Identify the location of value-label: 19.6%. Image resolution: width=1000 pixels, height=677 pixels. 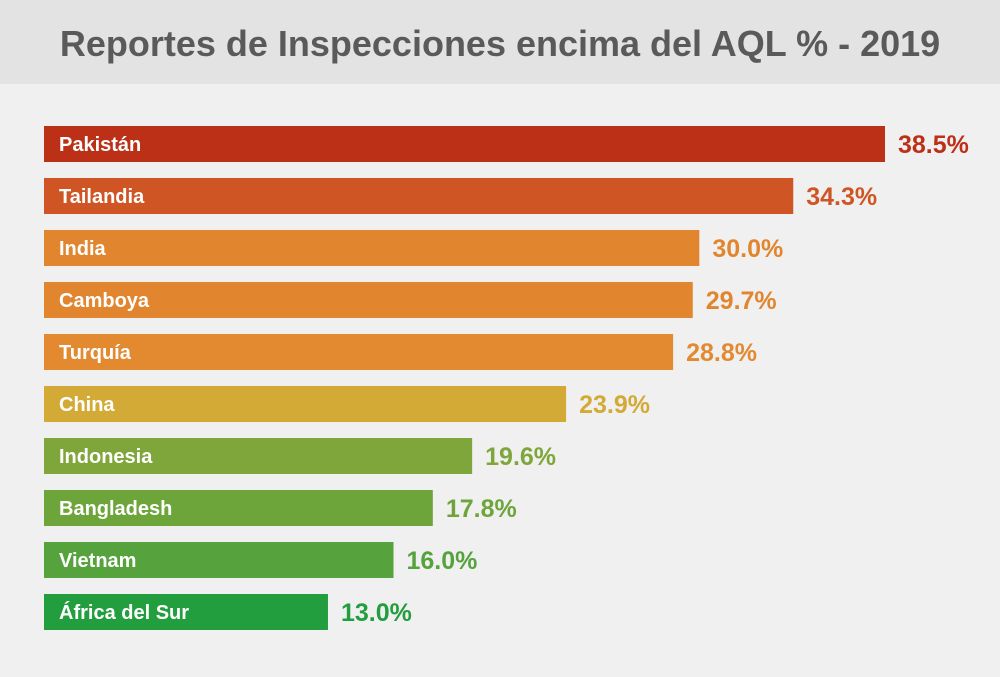
(520, 457).